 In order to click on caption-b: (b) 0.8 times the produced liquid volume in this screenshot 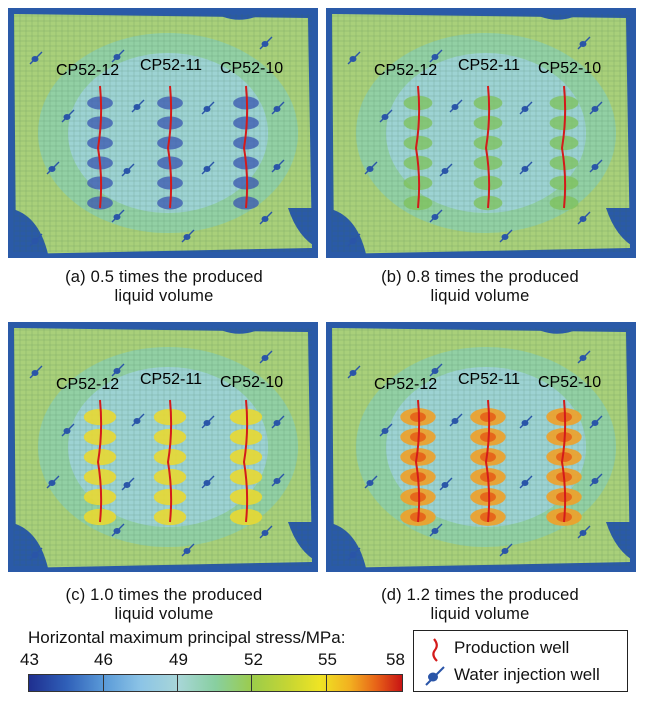, I will do `click(480, 287)`.